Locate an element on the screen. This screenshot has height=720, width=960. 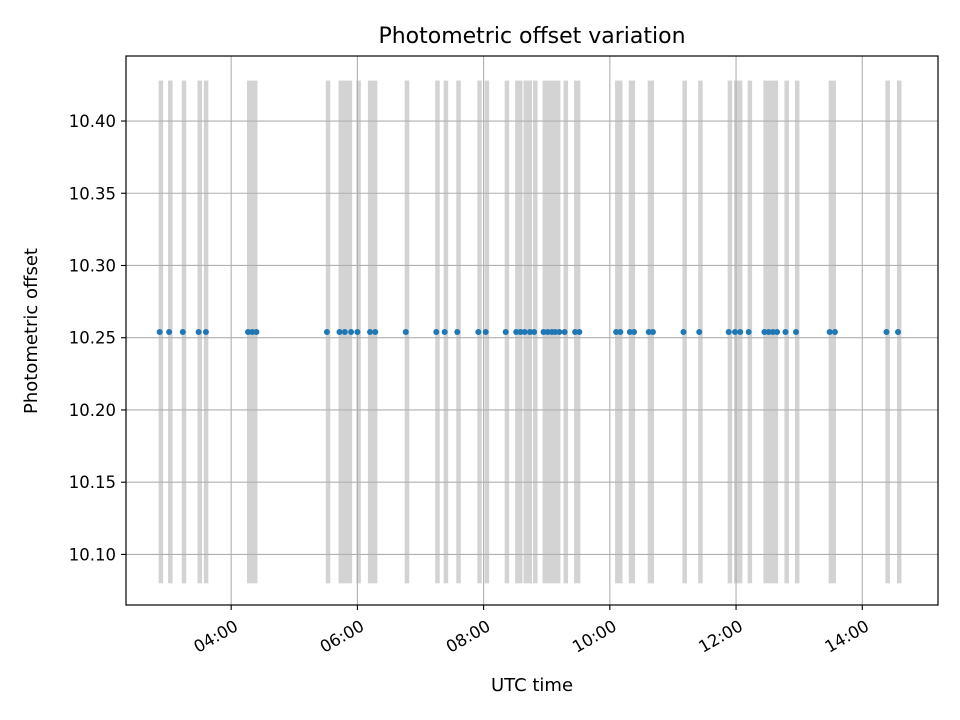
chart-title: Photometric offset variation is located at coordinates (531, 36).